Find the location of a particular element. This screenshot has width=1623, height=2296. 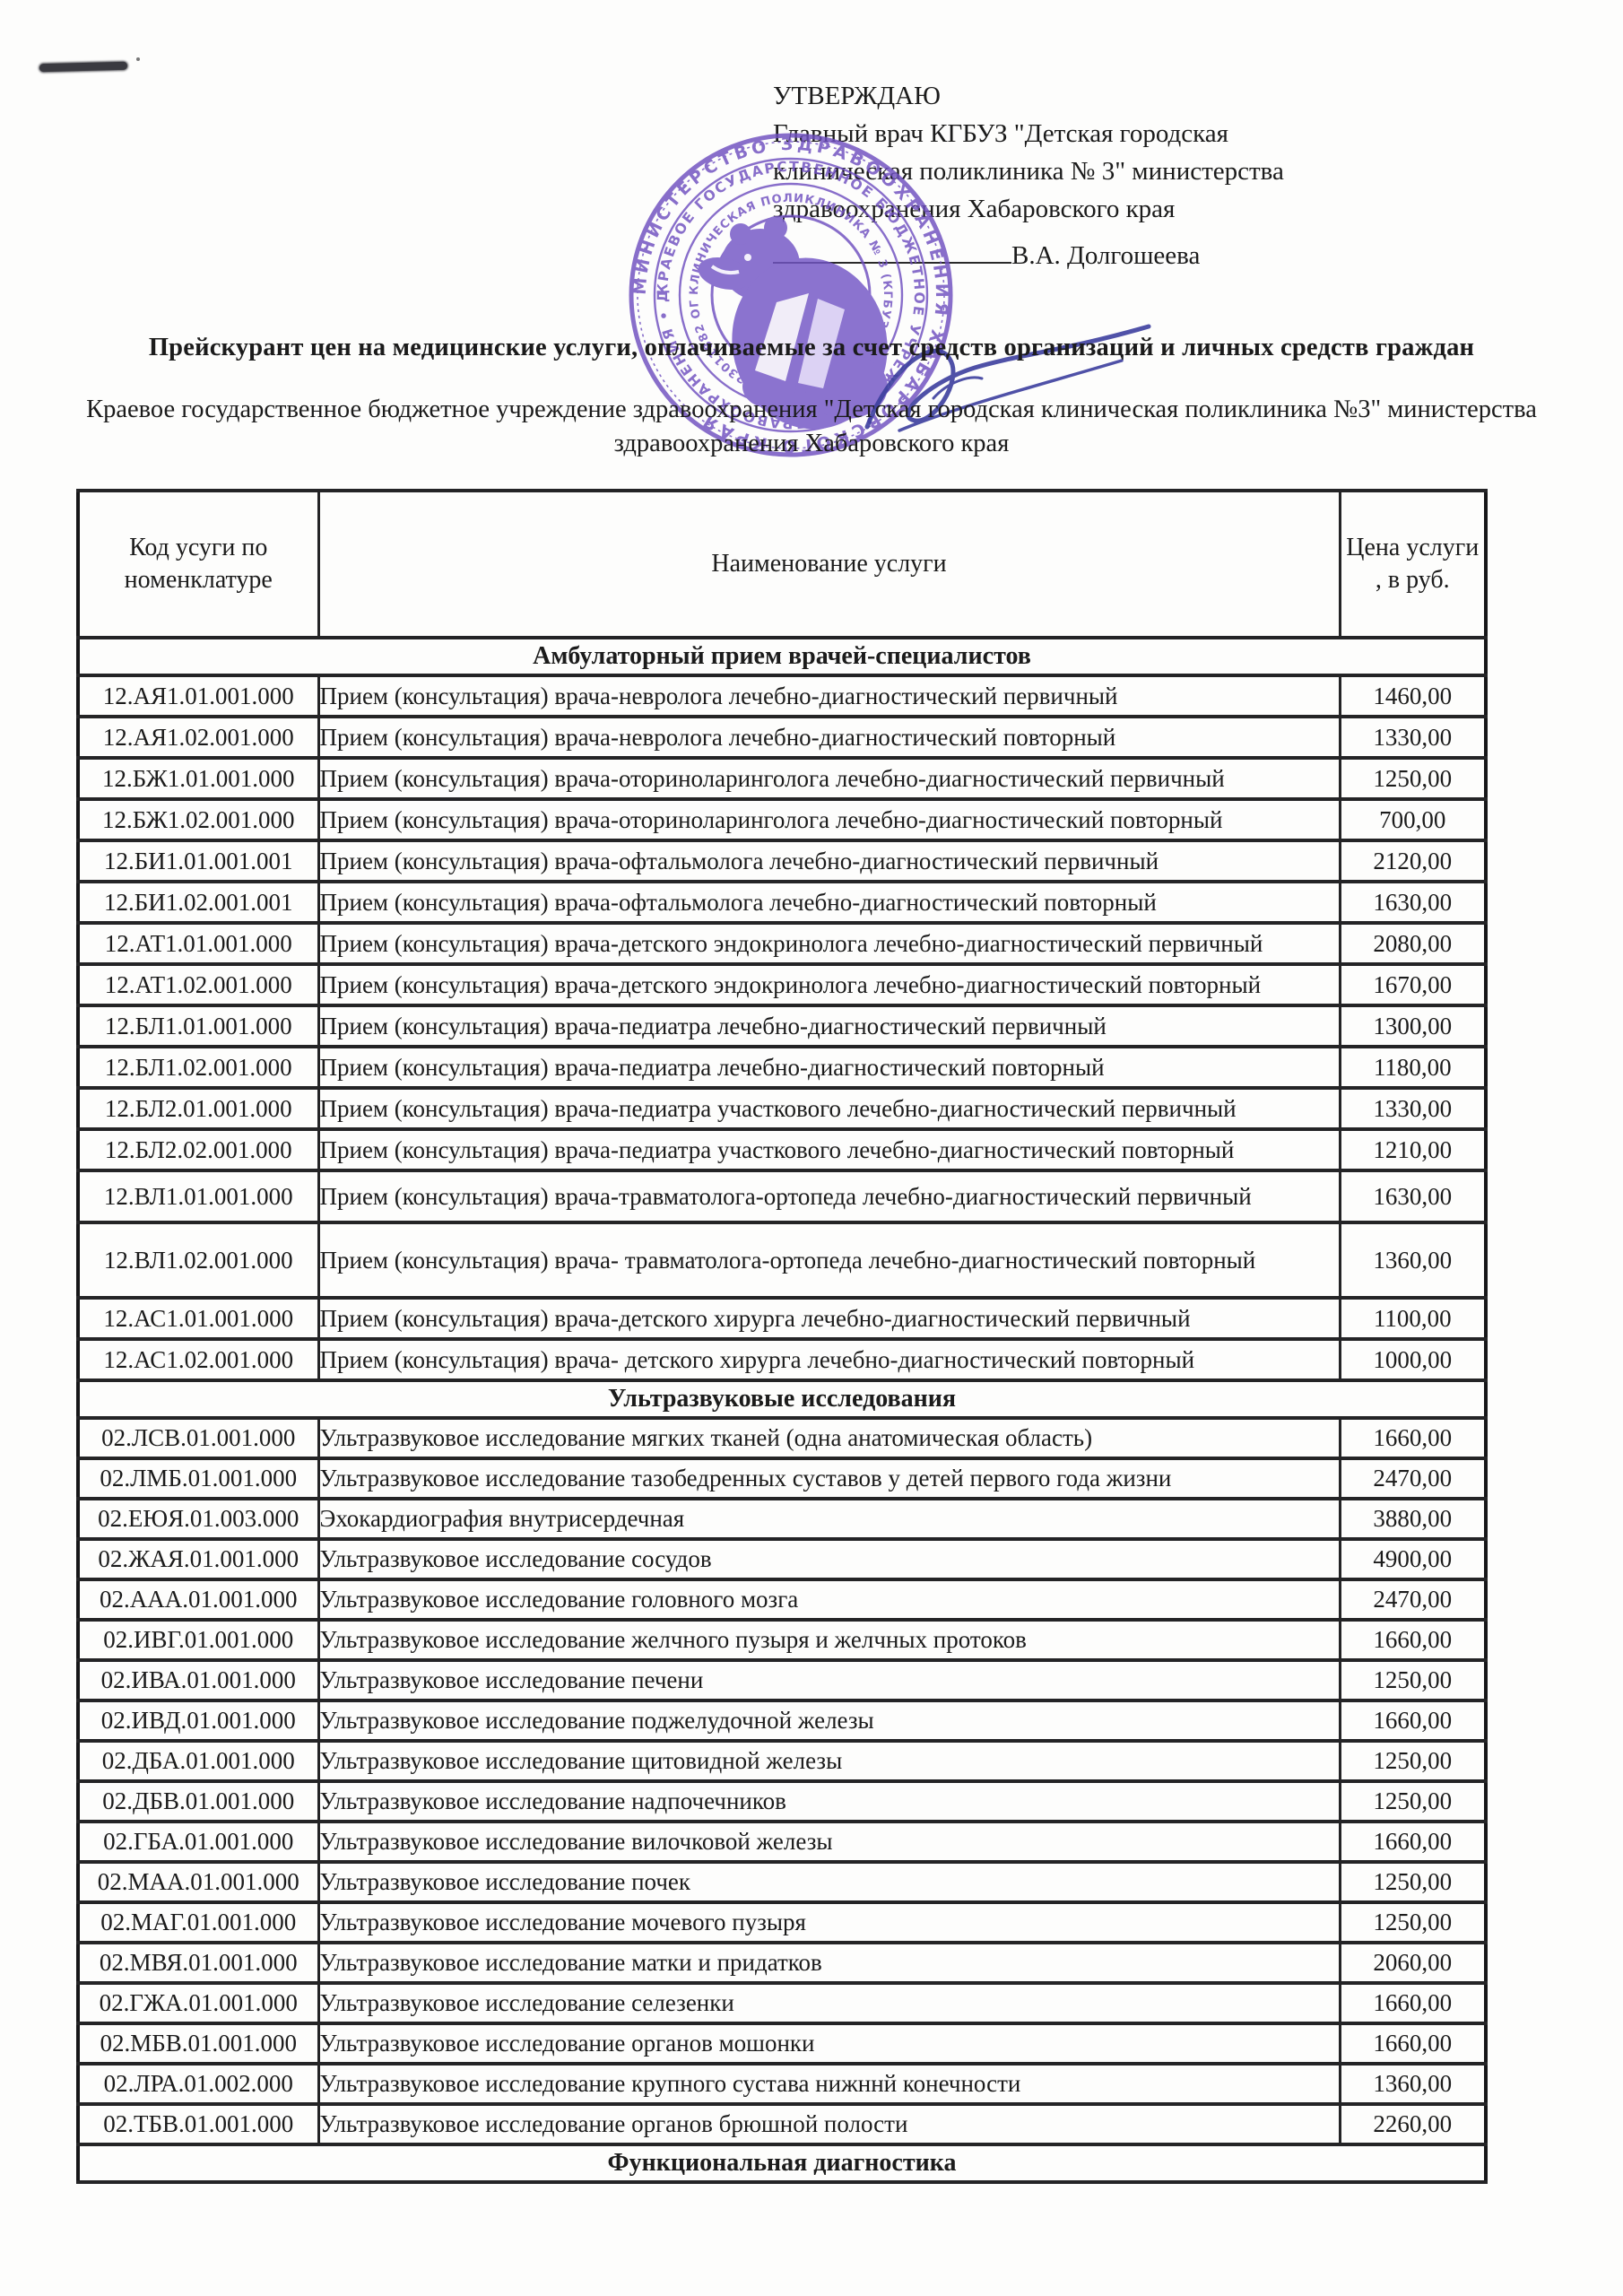

header-price-line: Цена услуги is located at coordinates (1413, 547).